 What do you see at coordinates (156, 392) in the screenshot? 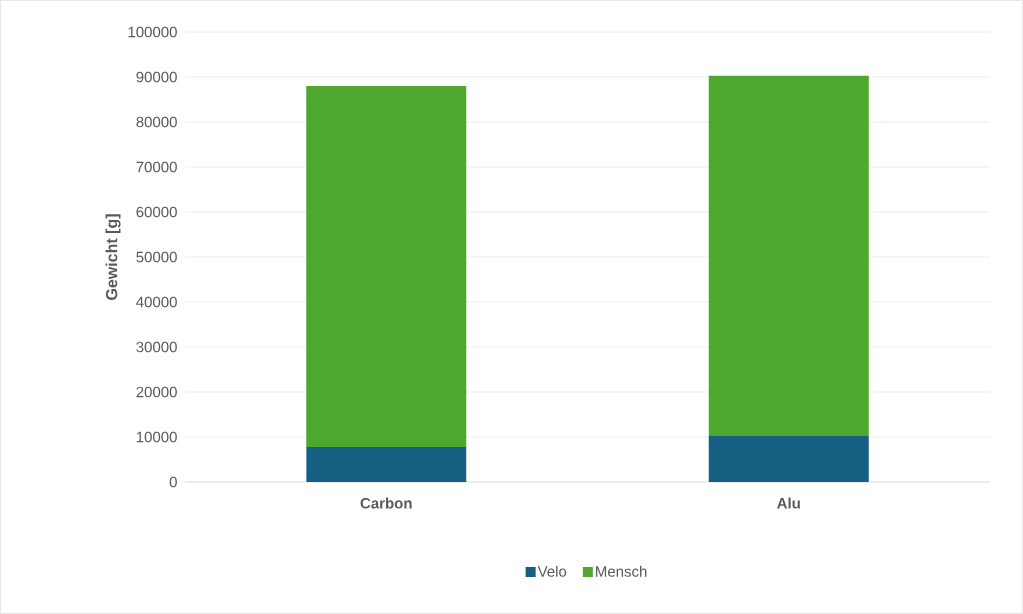
I see `y-tick-label: 20000` at bounding box center [156, 392].